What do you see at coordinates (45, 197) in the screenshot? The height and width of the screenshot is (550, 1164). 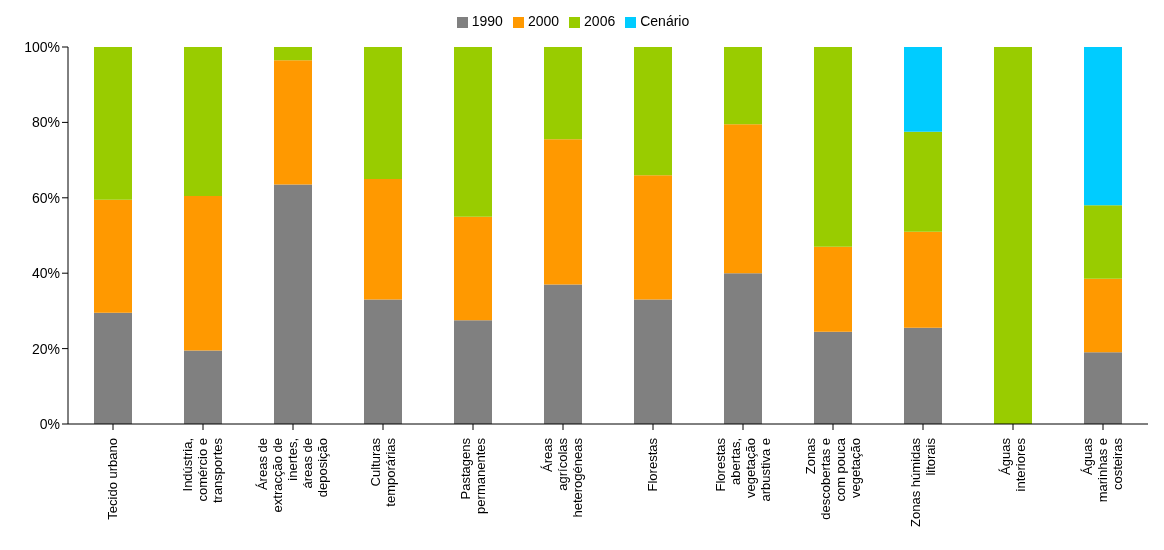 I see `y-tick-label: 60%` at bounding box center [45, 197].